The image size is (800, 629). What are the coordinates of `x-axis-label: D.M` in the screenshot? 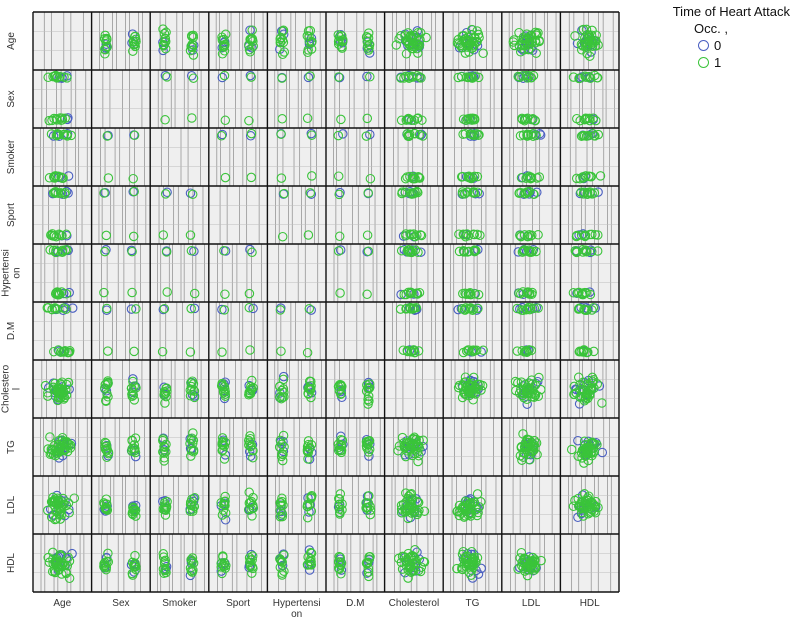 It's located at (355, 603).